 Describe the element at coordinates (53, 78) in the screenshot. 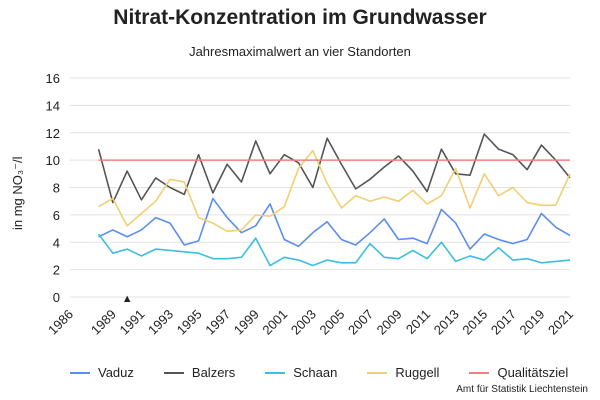

I see `y-tick-label: 16` at that location.